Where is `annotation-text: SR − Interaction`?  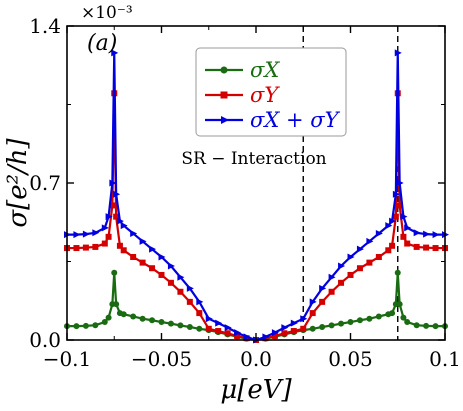
annotation-text: SR − Interaction is located at coordinates (253, 159).